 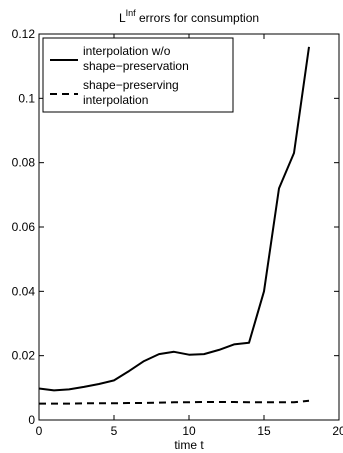 What do you see at coordinates (114, 431) in the screenshot?
I see `x-tick-label: 5` at bounding box center [114, 431].